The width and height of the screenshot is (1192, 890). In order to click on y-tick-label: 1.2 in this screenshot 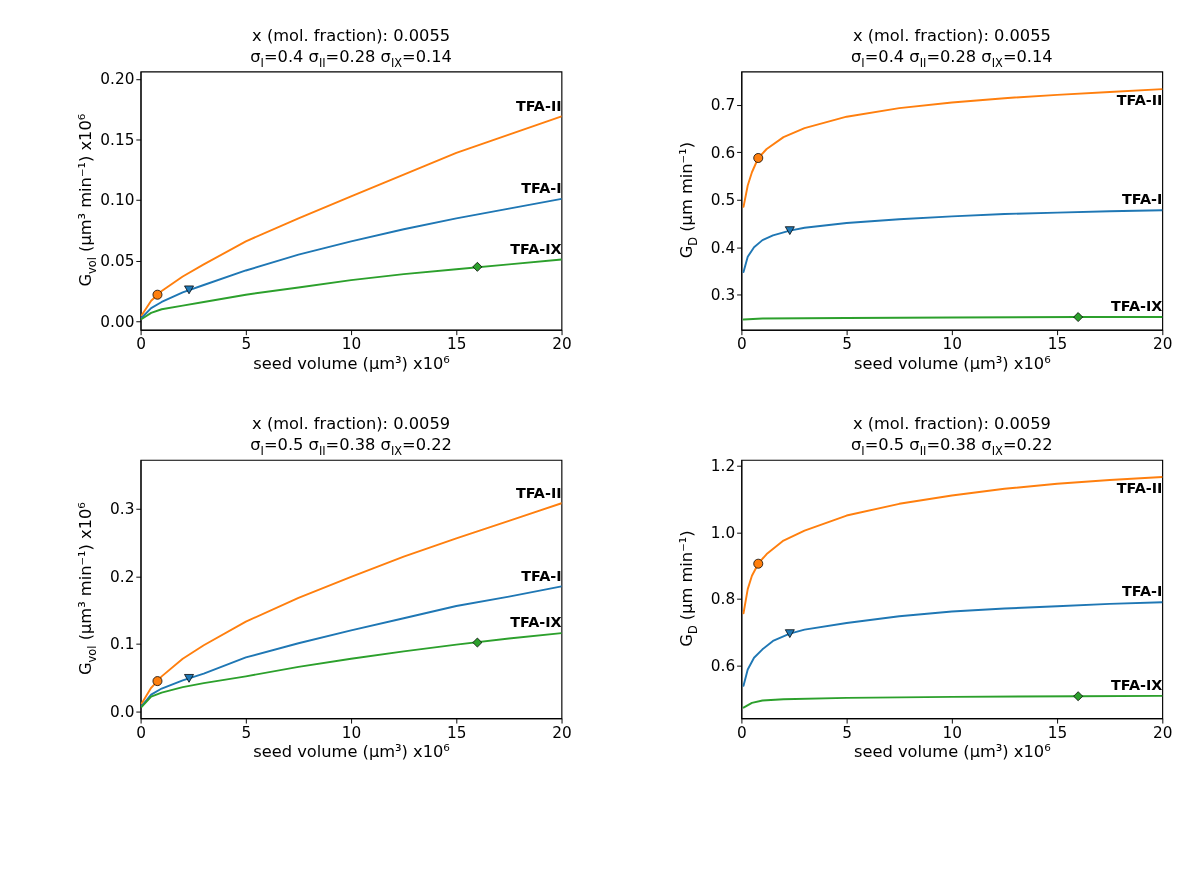, I will do `click(723, 465)`.